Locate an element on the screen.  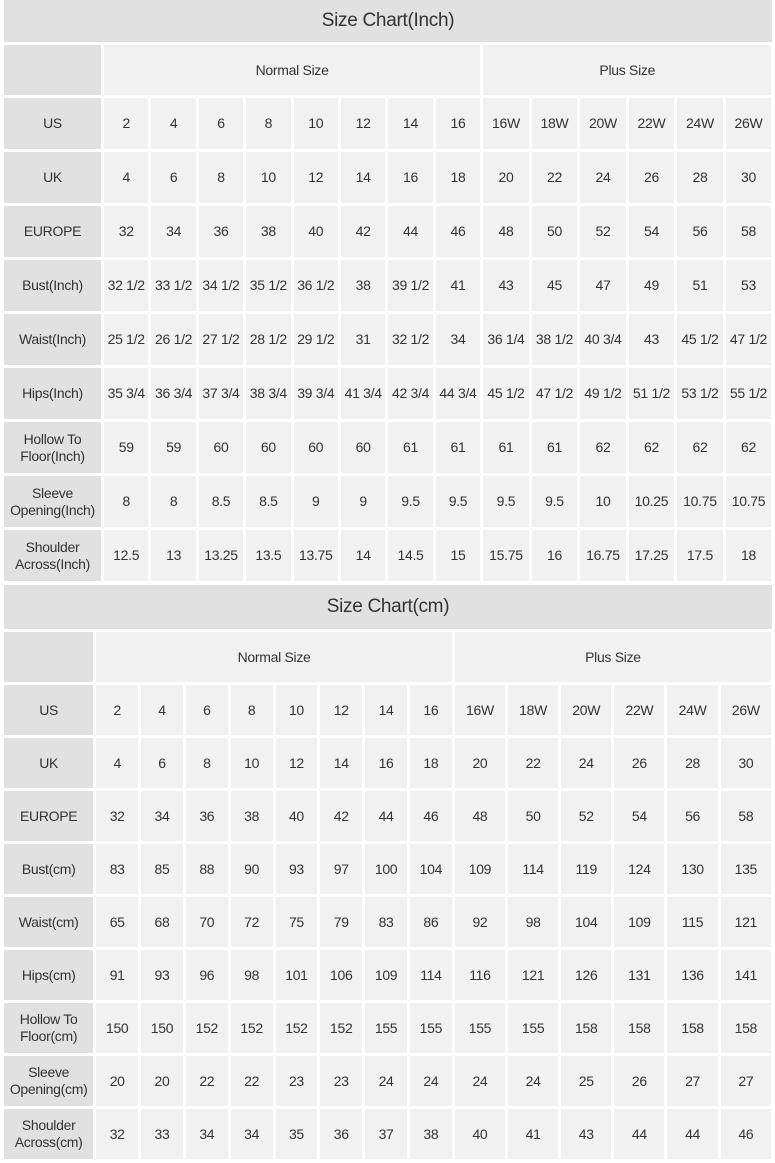
size-cell: 38 1/2 is located at coordinates (554, 339).